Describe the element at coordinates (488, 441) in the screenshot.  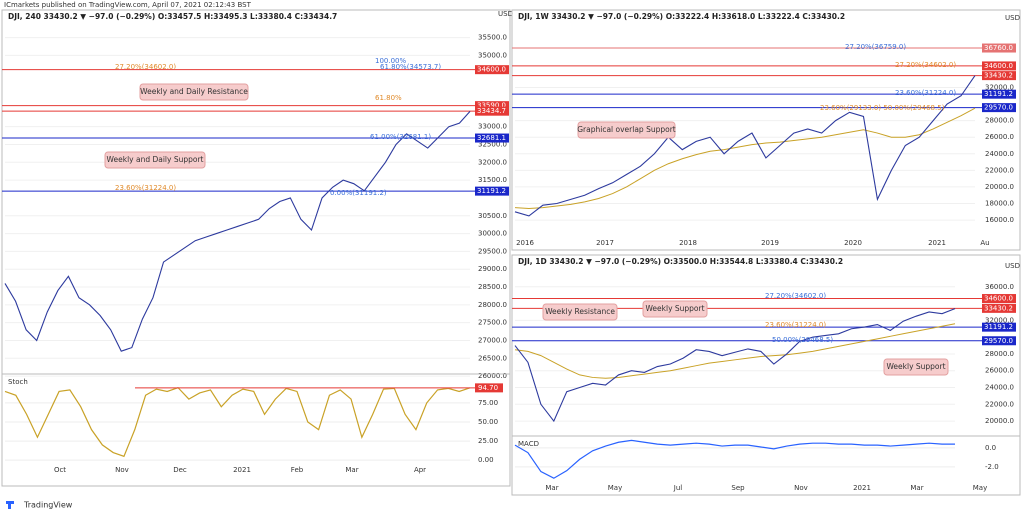
I see `osc-tick: 25.00` at that location.